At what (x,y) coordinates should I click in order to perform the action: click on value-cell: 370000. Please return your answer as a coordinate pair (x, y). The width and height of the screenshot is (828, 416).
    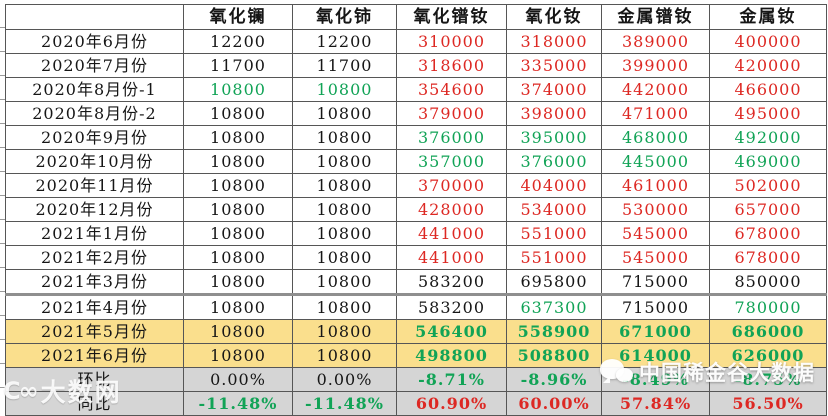
    Looking at the image, I should click on (451, 185).